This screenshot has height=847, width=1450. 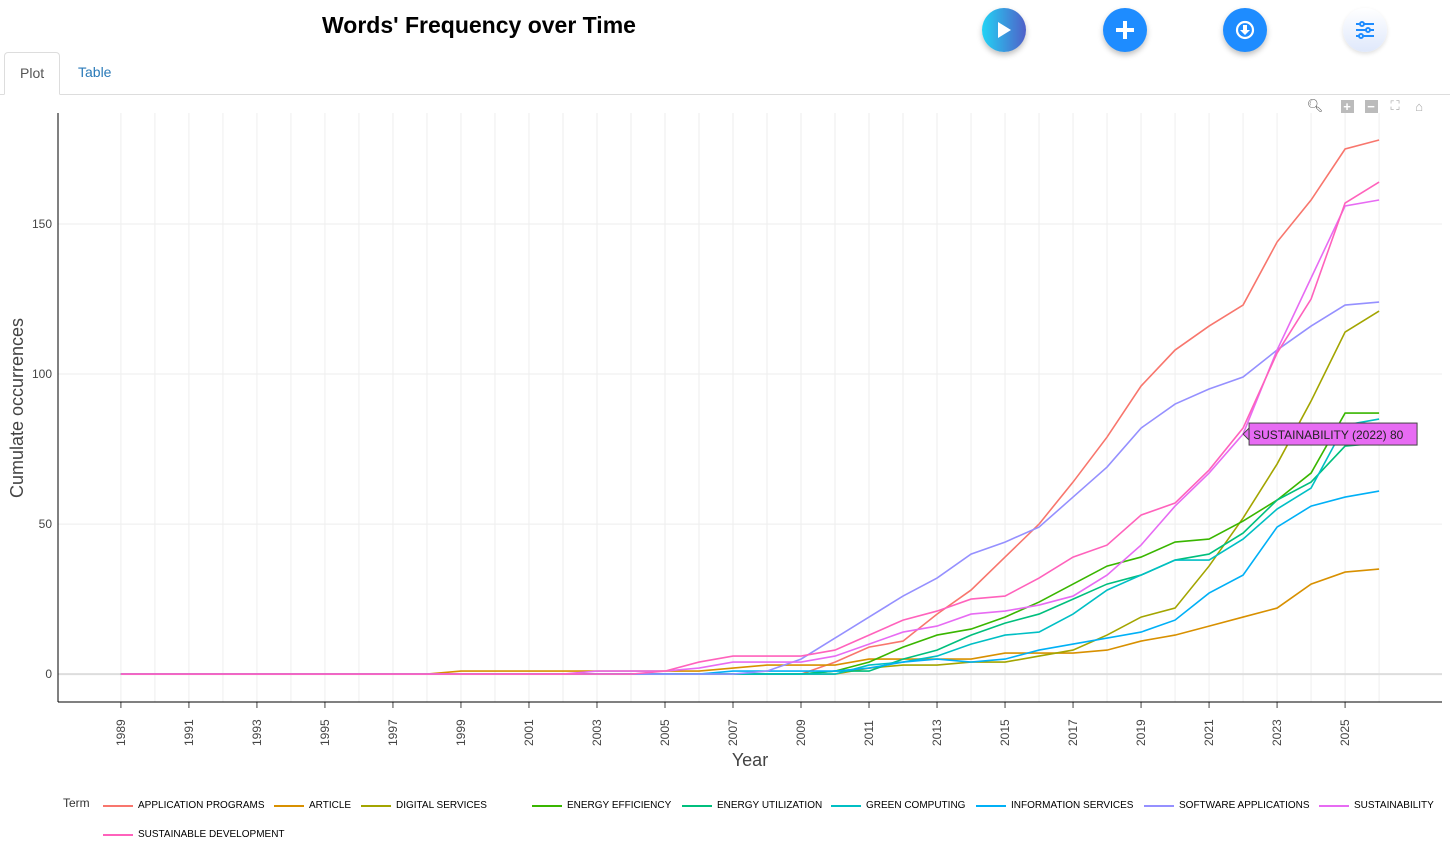 I want to click on y-tick-label: 0, so click(x=48, y=674).